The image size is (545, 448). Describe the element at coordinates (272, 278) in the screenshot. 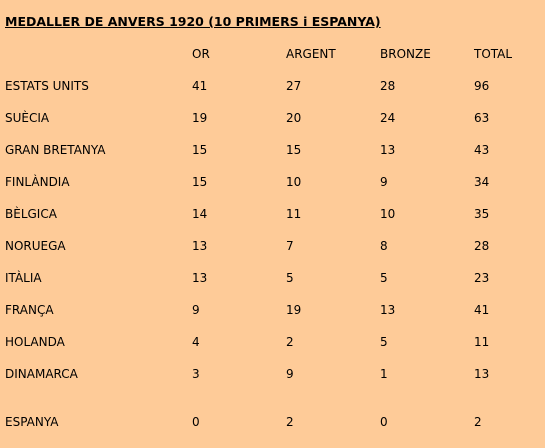

I see `table-row: ITÀLIA 13 5 5 23` at that location.